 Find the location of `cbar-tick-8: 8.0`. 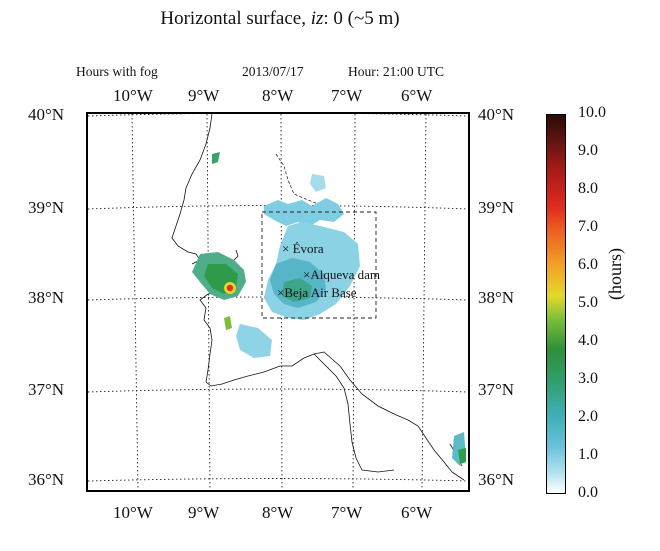

cbar-tick-8: 8.0 is located at coordinates (588, 188).